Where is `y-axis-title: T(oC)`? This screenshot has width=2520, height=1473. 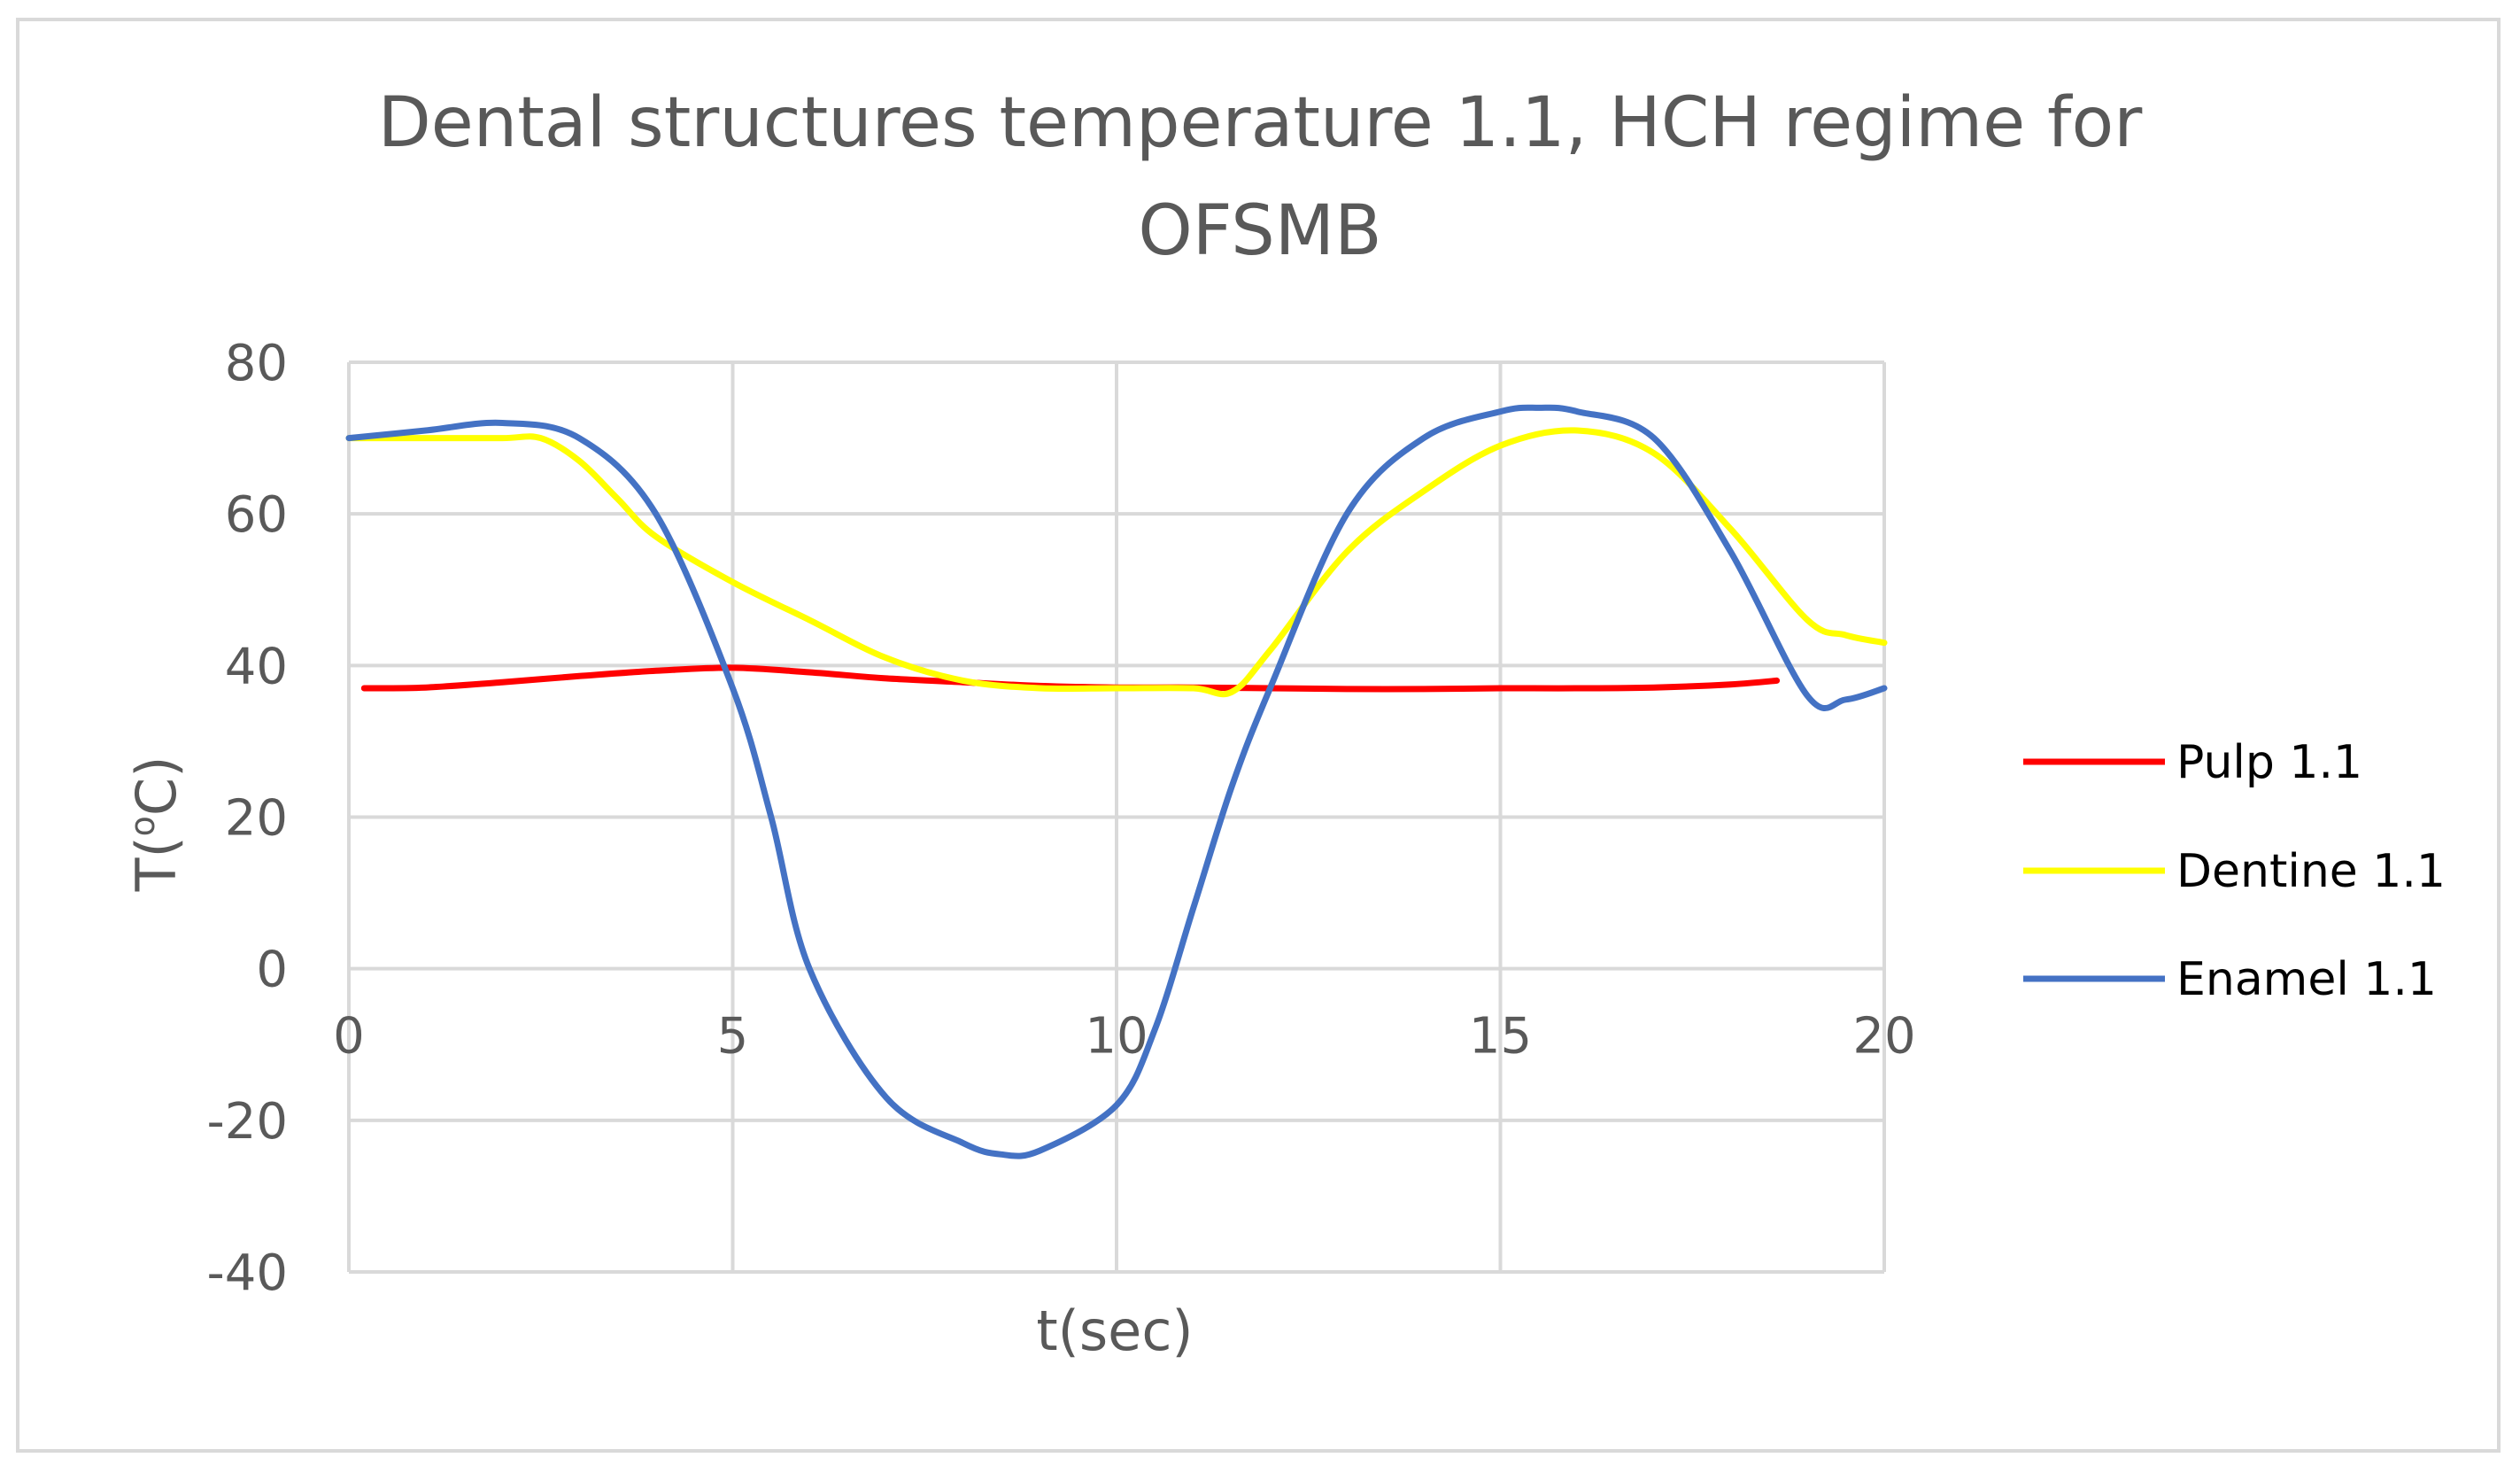 y-axis-title: T(oC) is located at coordinates (156, 824).